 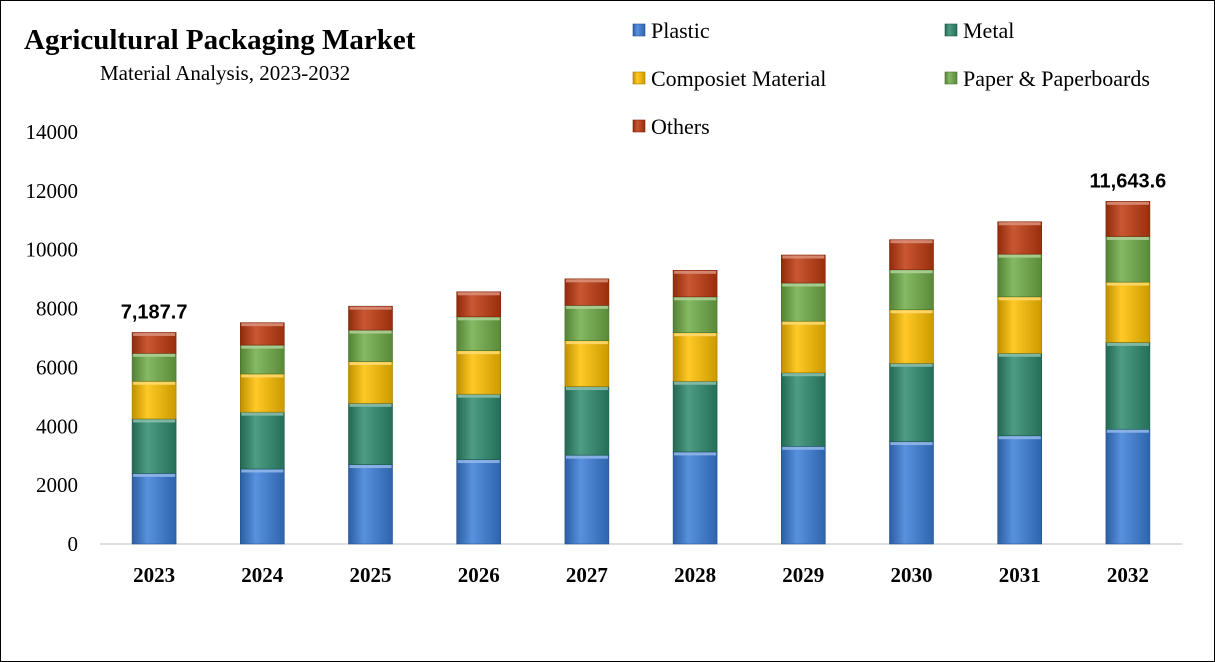 I want to click on legend-label-others: Others, so click(x=680, y=126).